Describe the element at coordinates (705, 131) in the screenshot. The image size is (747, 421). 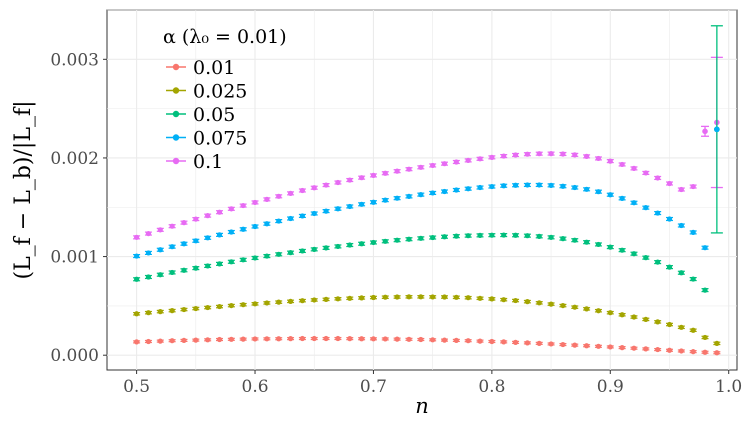
I see `special-point-0.1` at that location.